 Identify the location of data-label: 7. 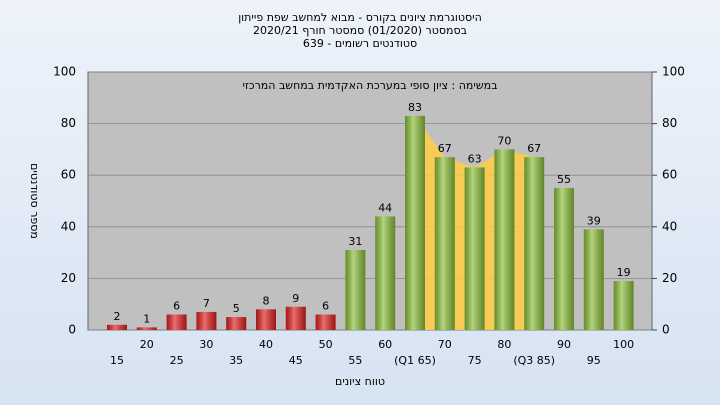
(206, 303).